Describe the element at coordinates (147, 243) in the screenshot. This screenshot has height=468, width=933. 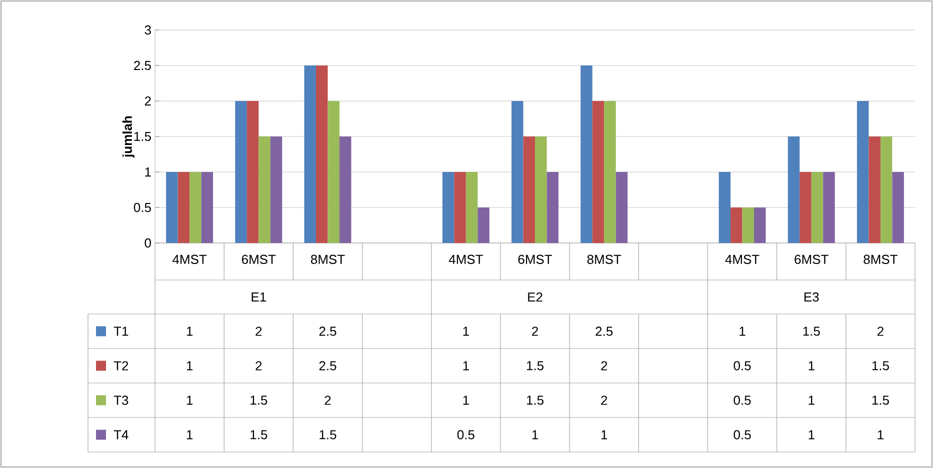
I see `y-tick-label: 0` at that location.